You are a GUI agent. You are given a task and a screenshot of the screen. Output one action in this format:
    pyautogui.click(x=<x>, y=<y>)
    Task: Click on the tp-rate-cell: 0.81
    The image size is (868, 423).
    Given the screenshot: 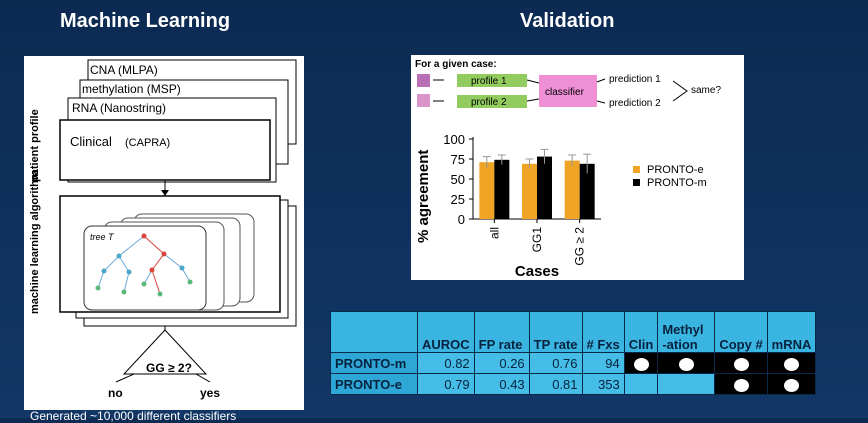 What is the action you would take?
    pyautogui.click(x=555, y=384)
    